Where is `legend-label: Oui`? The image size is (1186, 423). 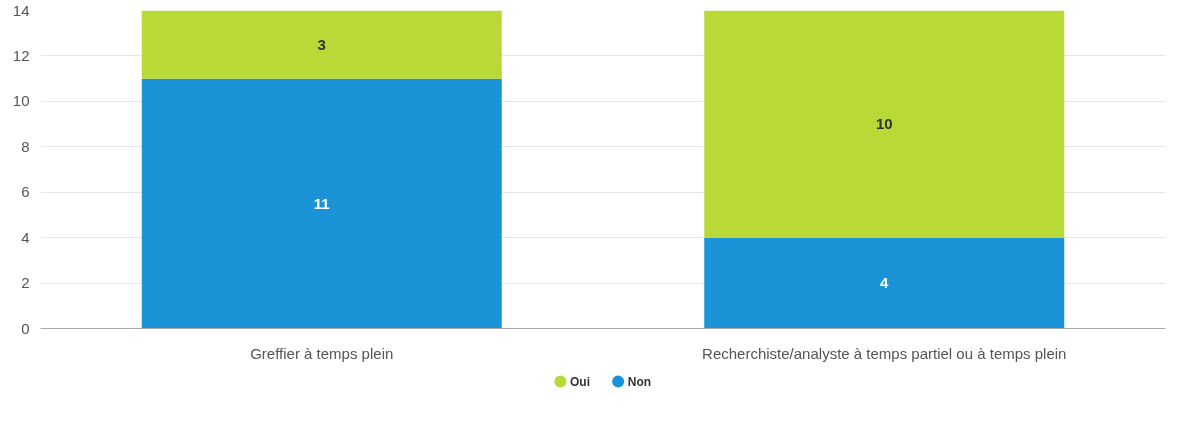 legend-label: Oui is located at coordinates (579, 381).